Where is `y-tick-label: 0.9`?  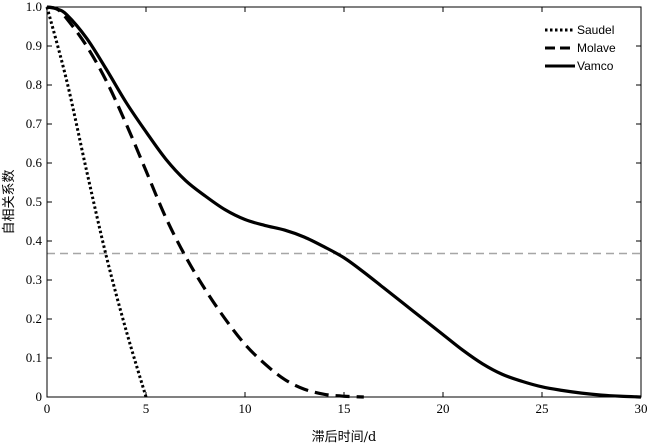 y-tick-label: 0.9 is located at coordinates (34, 45).